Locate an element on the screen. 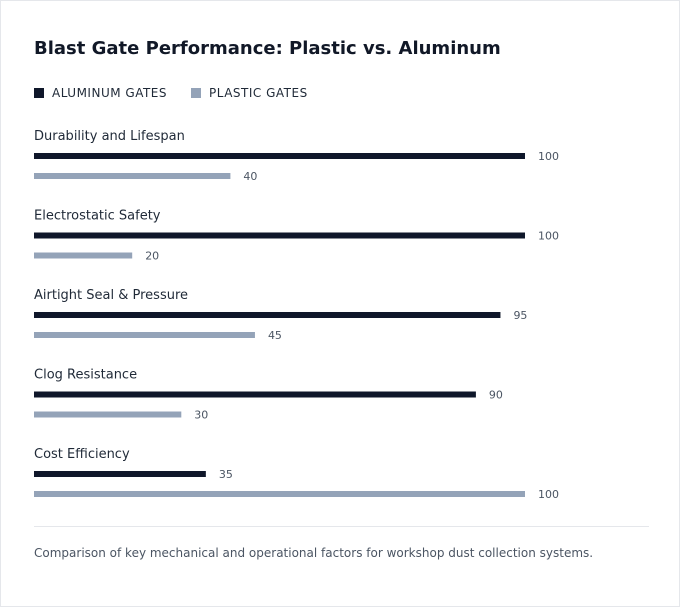 The height and width of the screenshot is (607, 680). value-label-aluminum: 90 is located at coordinates (496, 395).